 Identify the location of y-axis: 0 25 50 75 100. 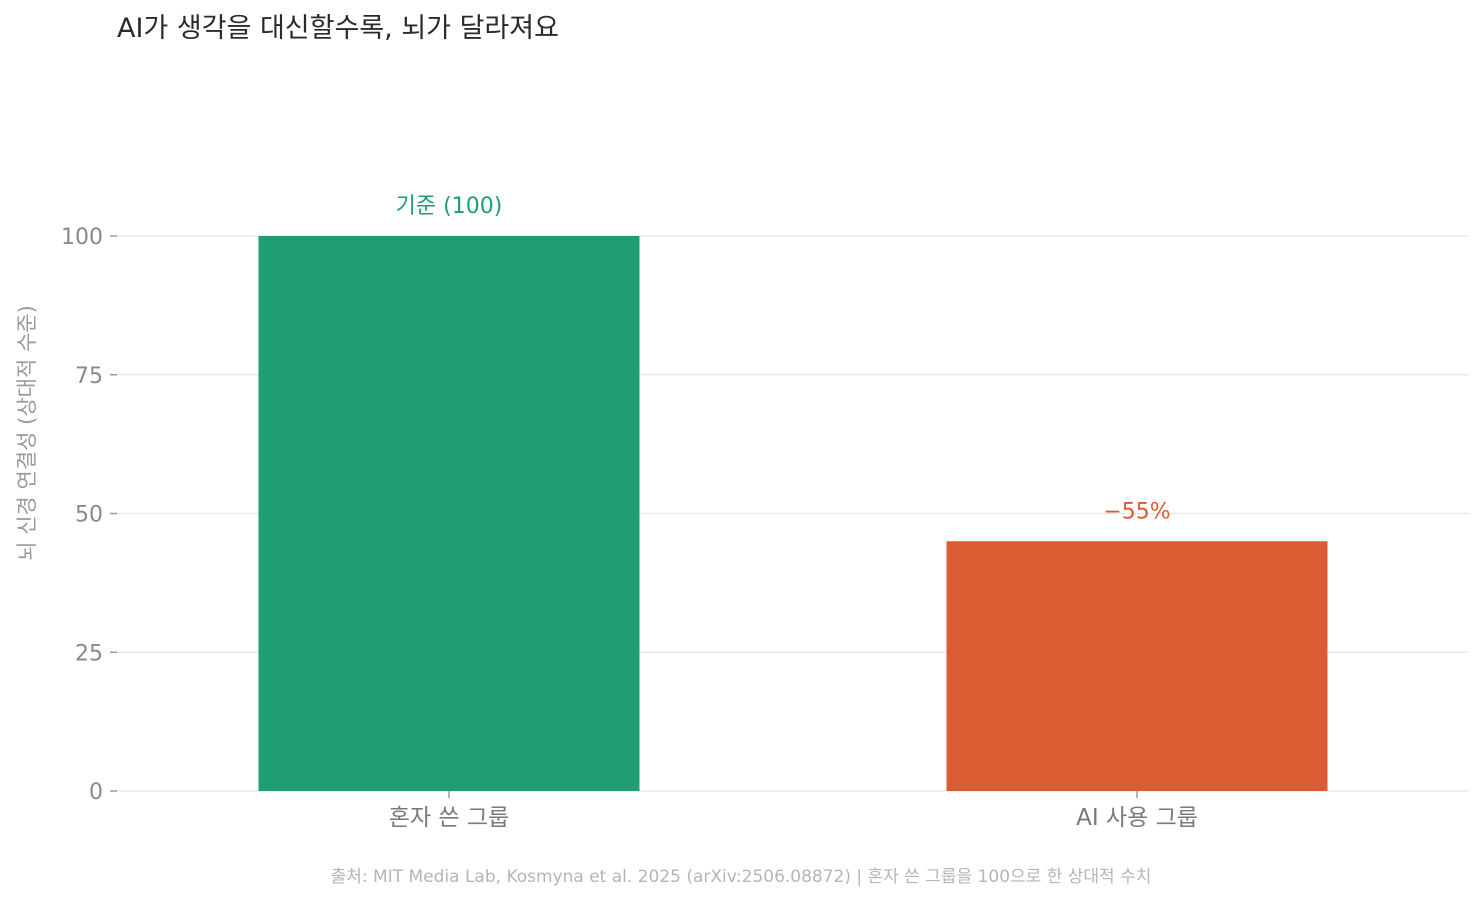
(89, 515).